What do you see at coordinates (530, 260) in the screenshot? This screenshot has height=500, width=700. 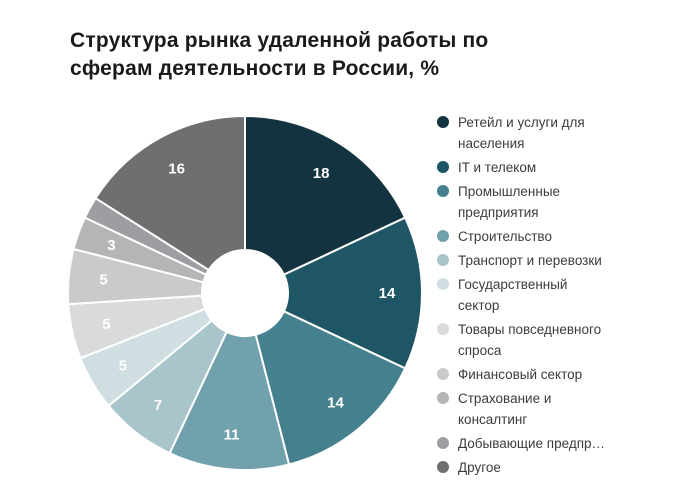 I see `legend-label: Транспорт и перевозки` at bounding box center [530, 260].